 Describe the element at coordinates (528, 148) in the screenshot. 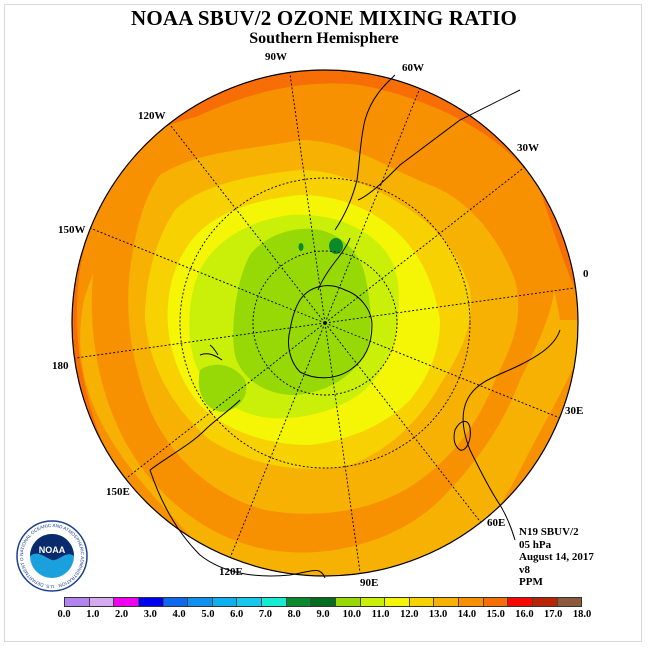

I see `lon-label-30w: 30W` at that location.